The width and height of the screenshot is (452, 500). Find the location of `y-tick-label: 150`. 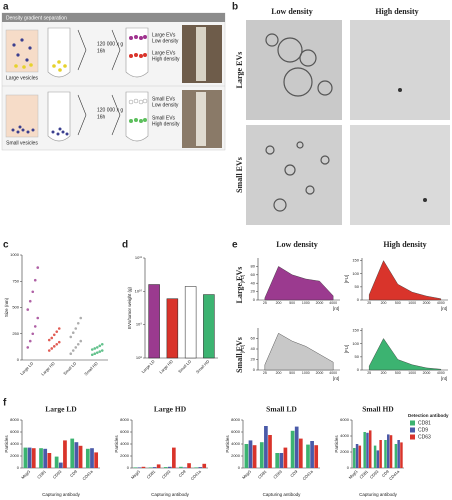

y-tick-label: 150 is located at coordinates (355, 260).